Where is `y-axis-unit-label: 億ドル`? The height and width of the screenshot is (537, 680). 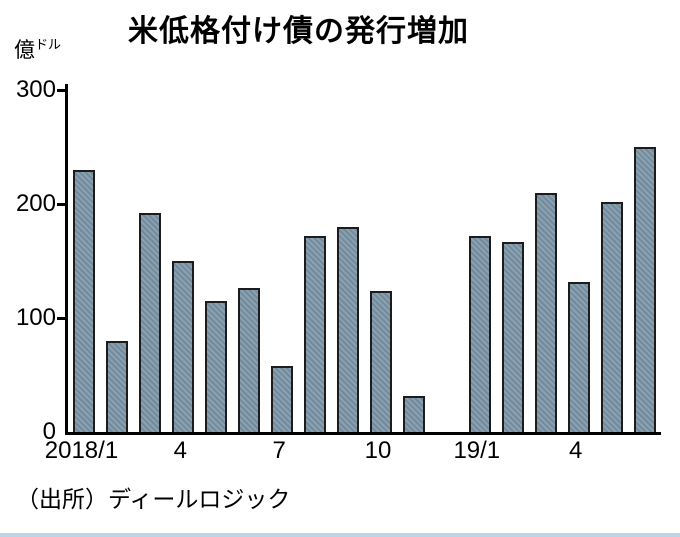 y-axis-unit-label: 億ドル is located at coordinates (37, 49).